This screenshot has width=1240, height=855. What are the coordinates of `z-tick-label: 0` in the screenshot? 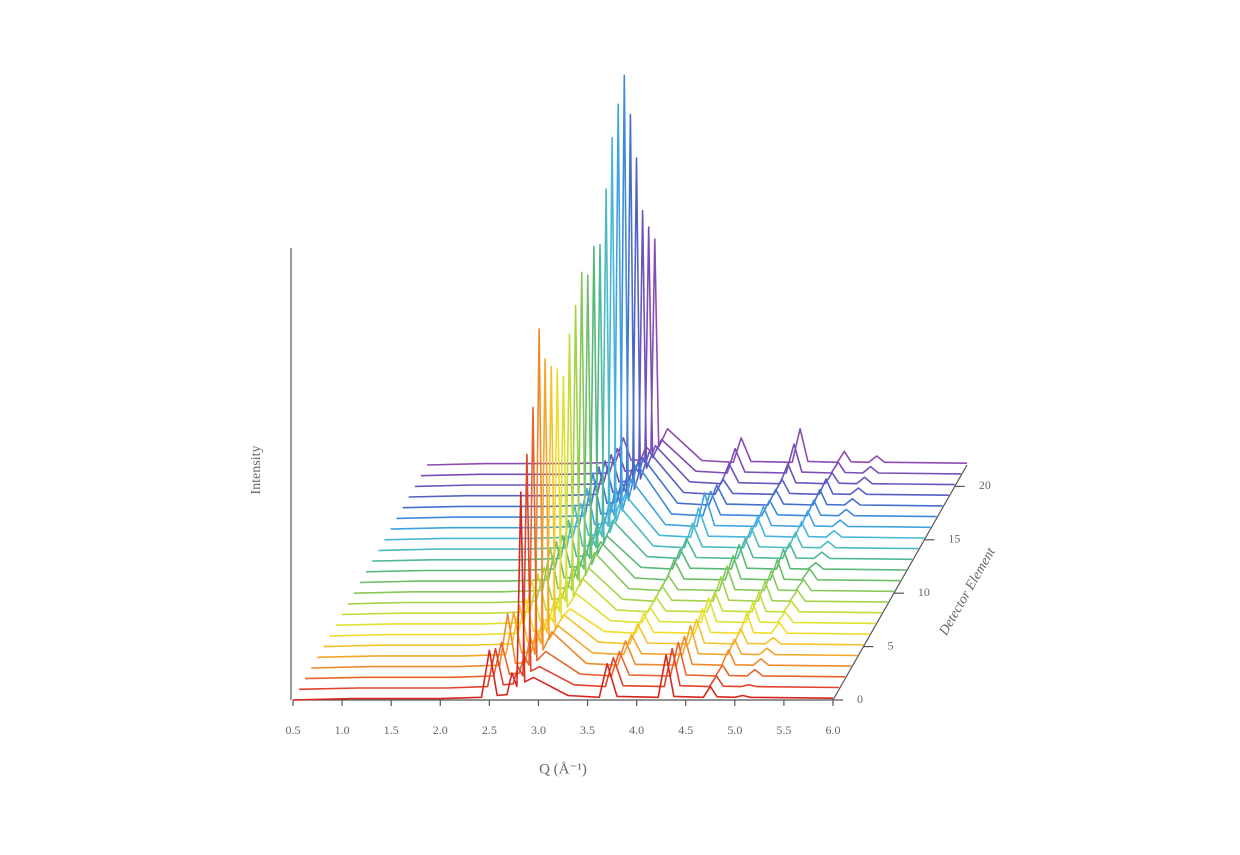 It's located at (860, 699).